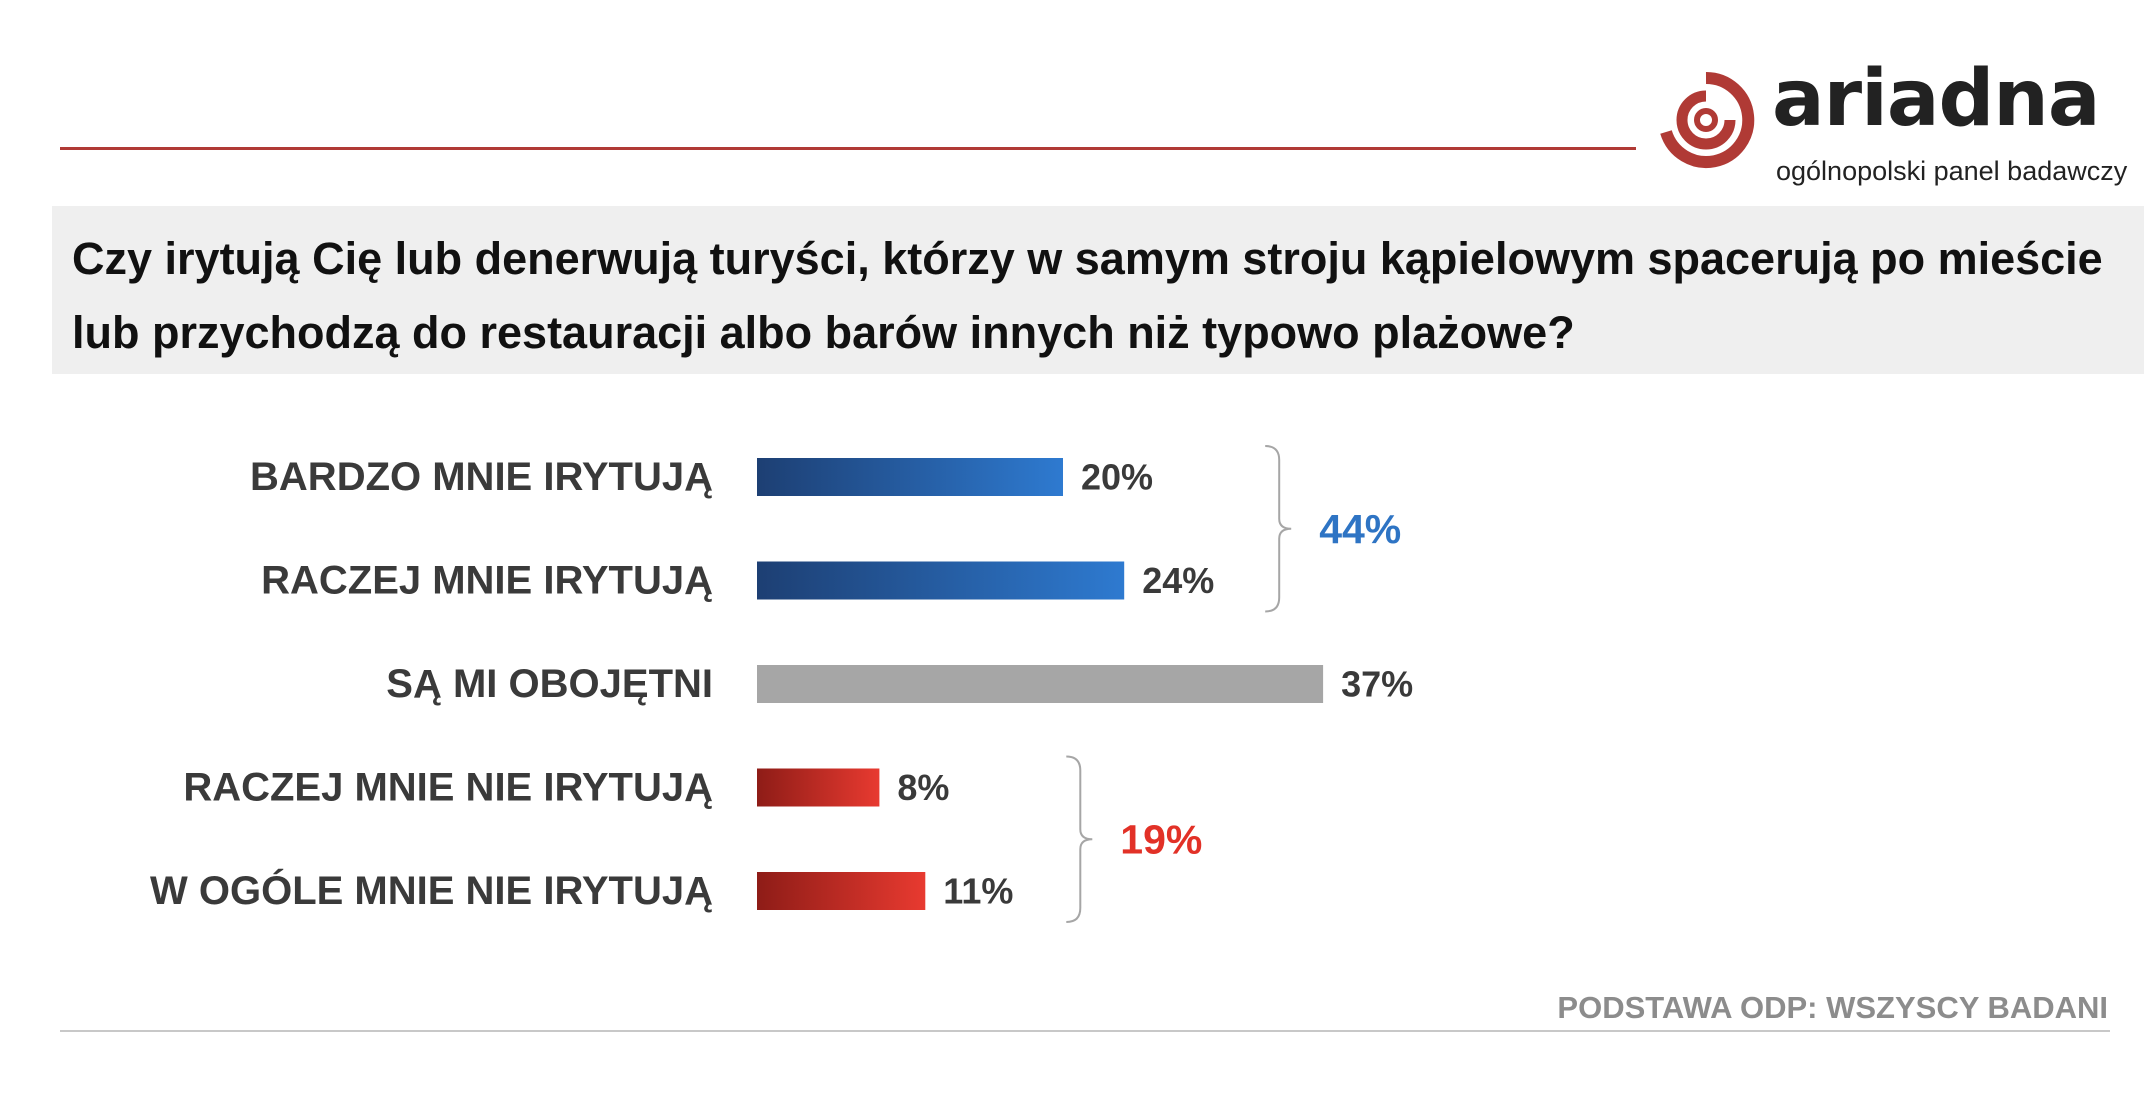  I want to click on category-label: RACZEJ MNIE NIE IRYTUJĄ, so click(448, 788).